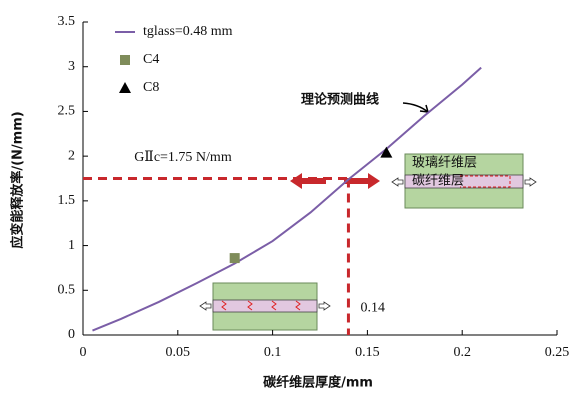 The image size is (573, 398). Describe the element at coordinates (71, 66) in the screenshot. I see `y-tick-label: 3` at that location.